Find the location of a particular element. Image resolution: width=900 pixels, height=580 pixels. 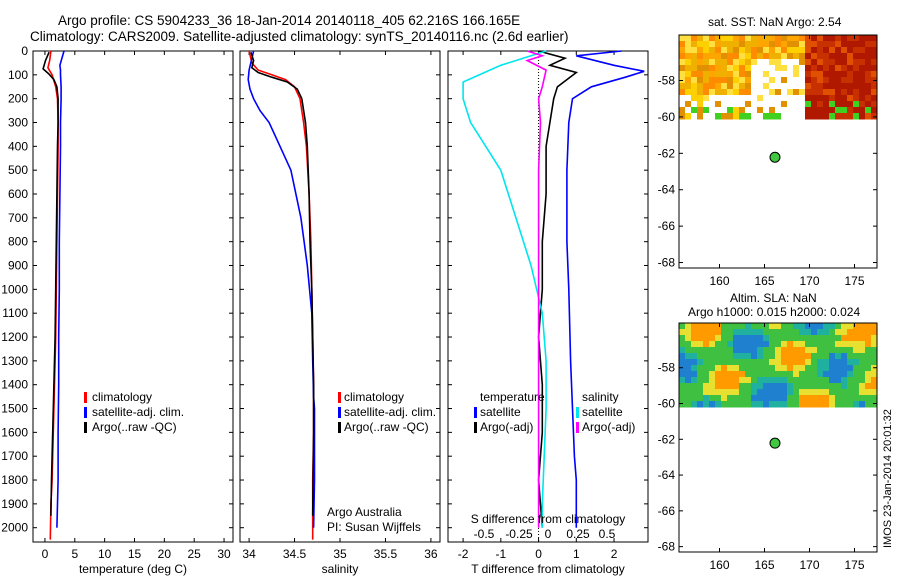

y-tick-label: 200 is located at coordinates (18, 99).